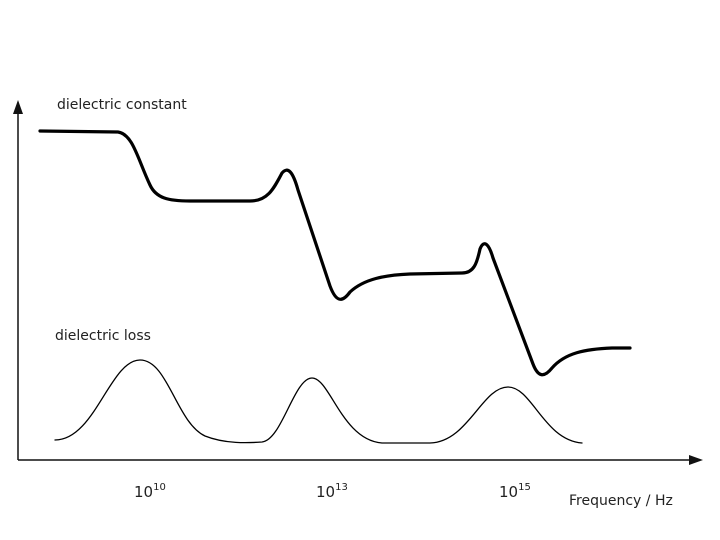 Image resolution: width=720 pixels, height=540 pixels. Describe the element at coordinates (696, 460) in the screenshot. I see `x-axis-arrow-icon` at that location.